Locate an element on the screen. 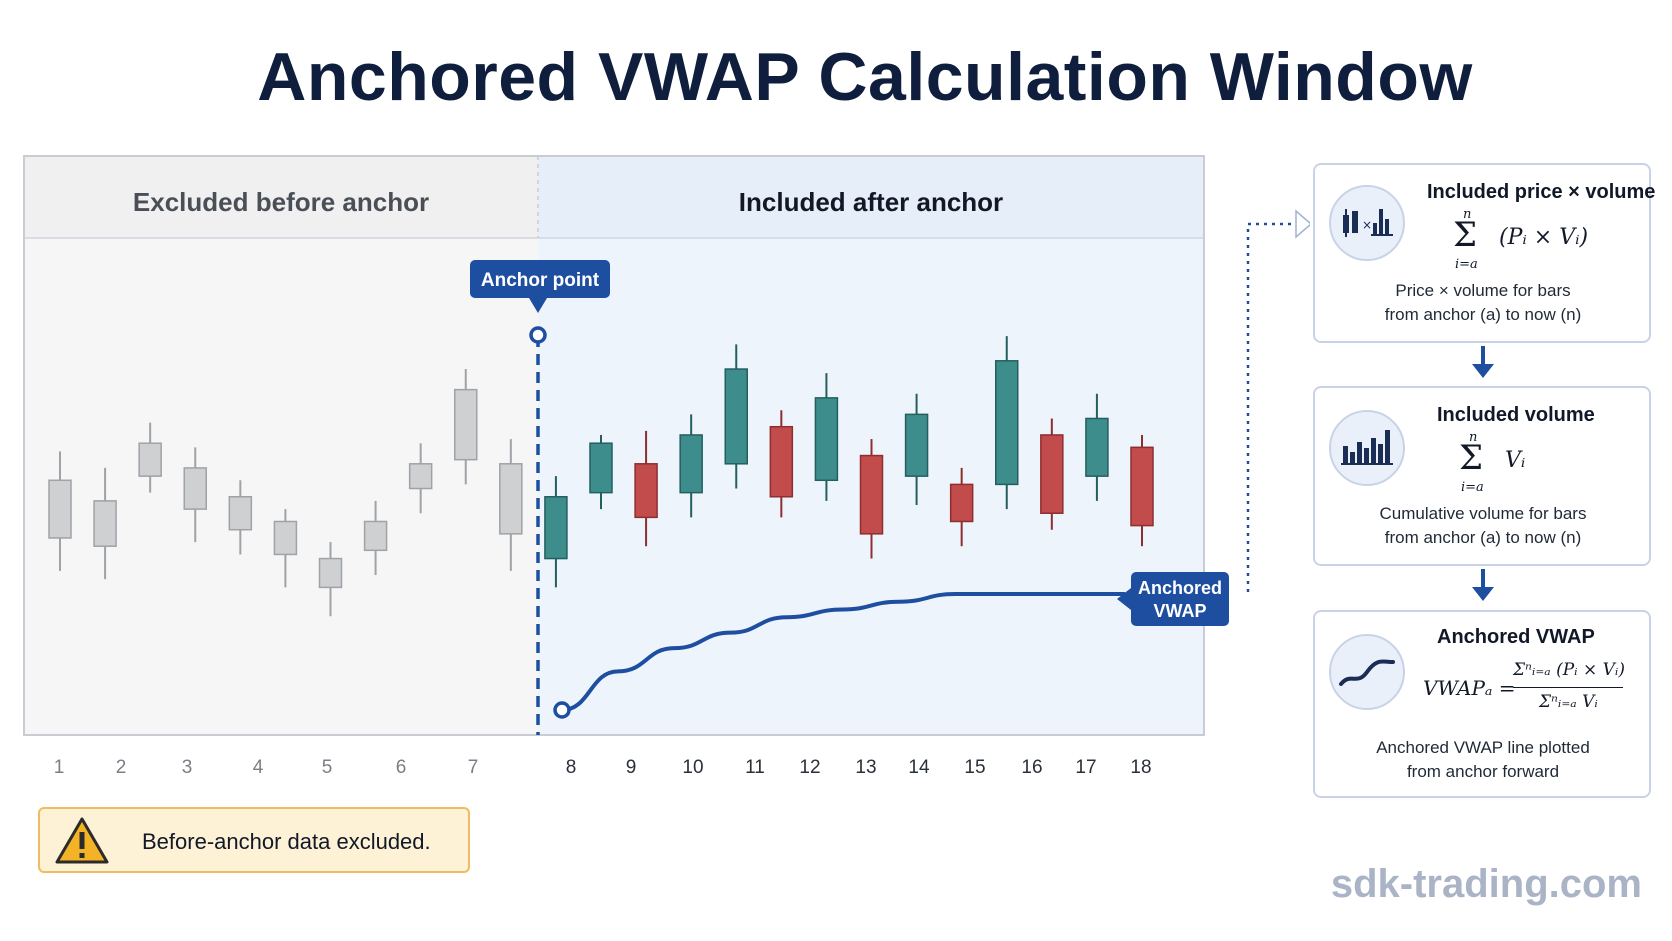 The height and width of the screenshot is (941, 1672). step-title: Included price × volume is located at coordinates (1541, 192).